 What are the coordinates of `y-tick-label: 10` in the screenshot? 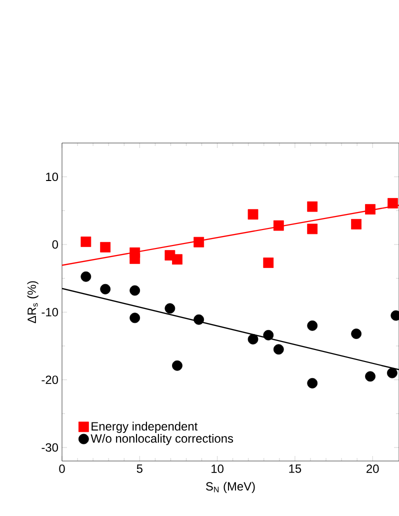 It's located at (52, 177).